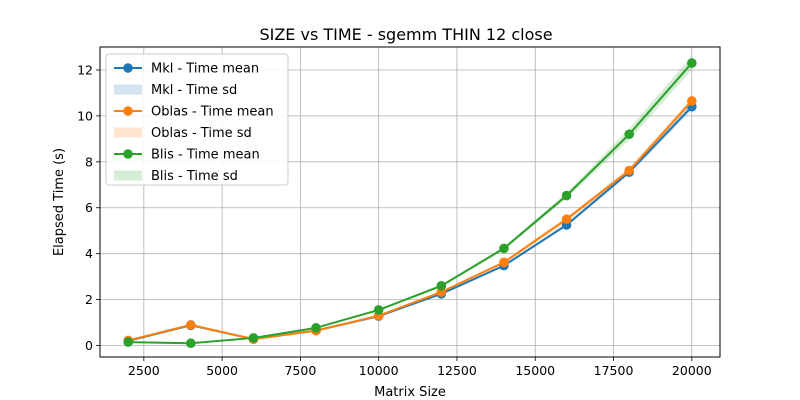 The width and height of the screenshot is (800, 400). I want to click on x-tick-label: 15000, so click(535, 370).